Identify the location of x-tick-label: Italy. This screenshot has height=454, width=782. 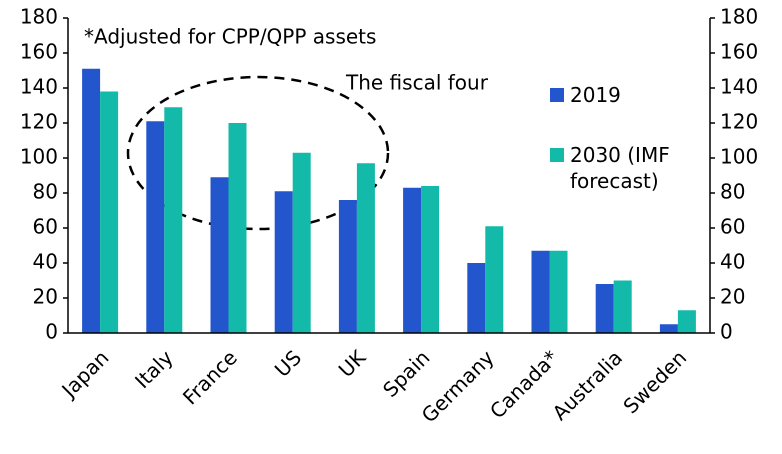
(154, 369).